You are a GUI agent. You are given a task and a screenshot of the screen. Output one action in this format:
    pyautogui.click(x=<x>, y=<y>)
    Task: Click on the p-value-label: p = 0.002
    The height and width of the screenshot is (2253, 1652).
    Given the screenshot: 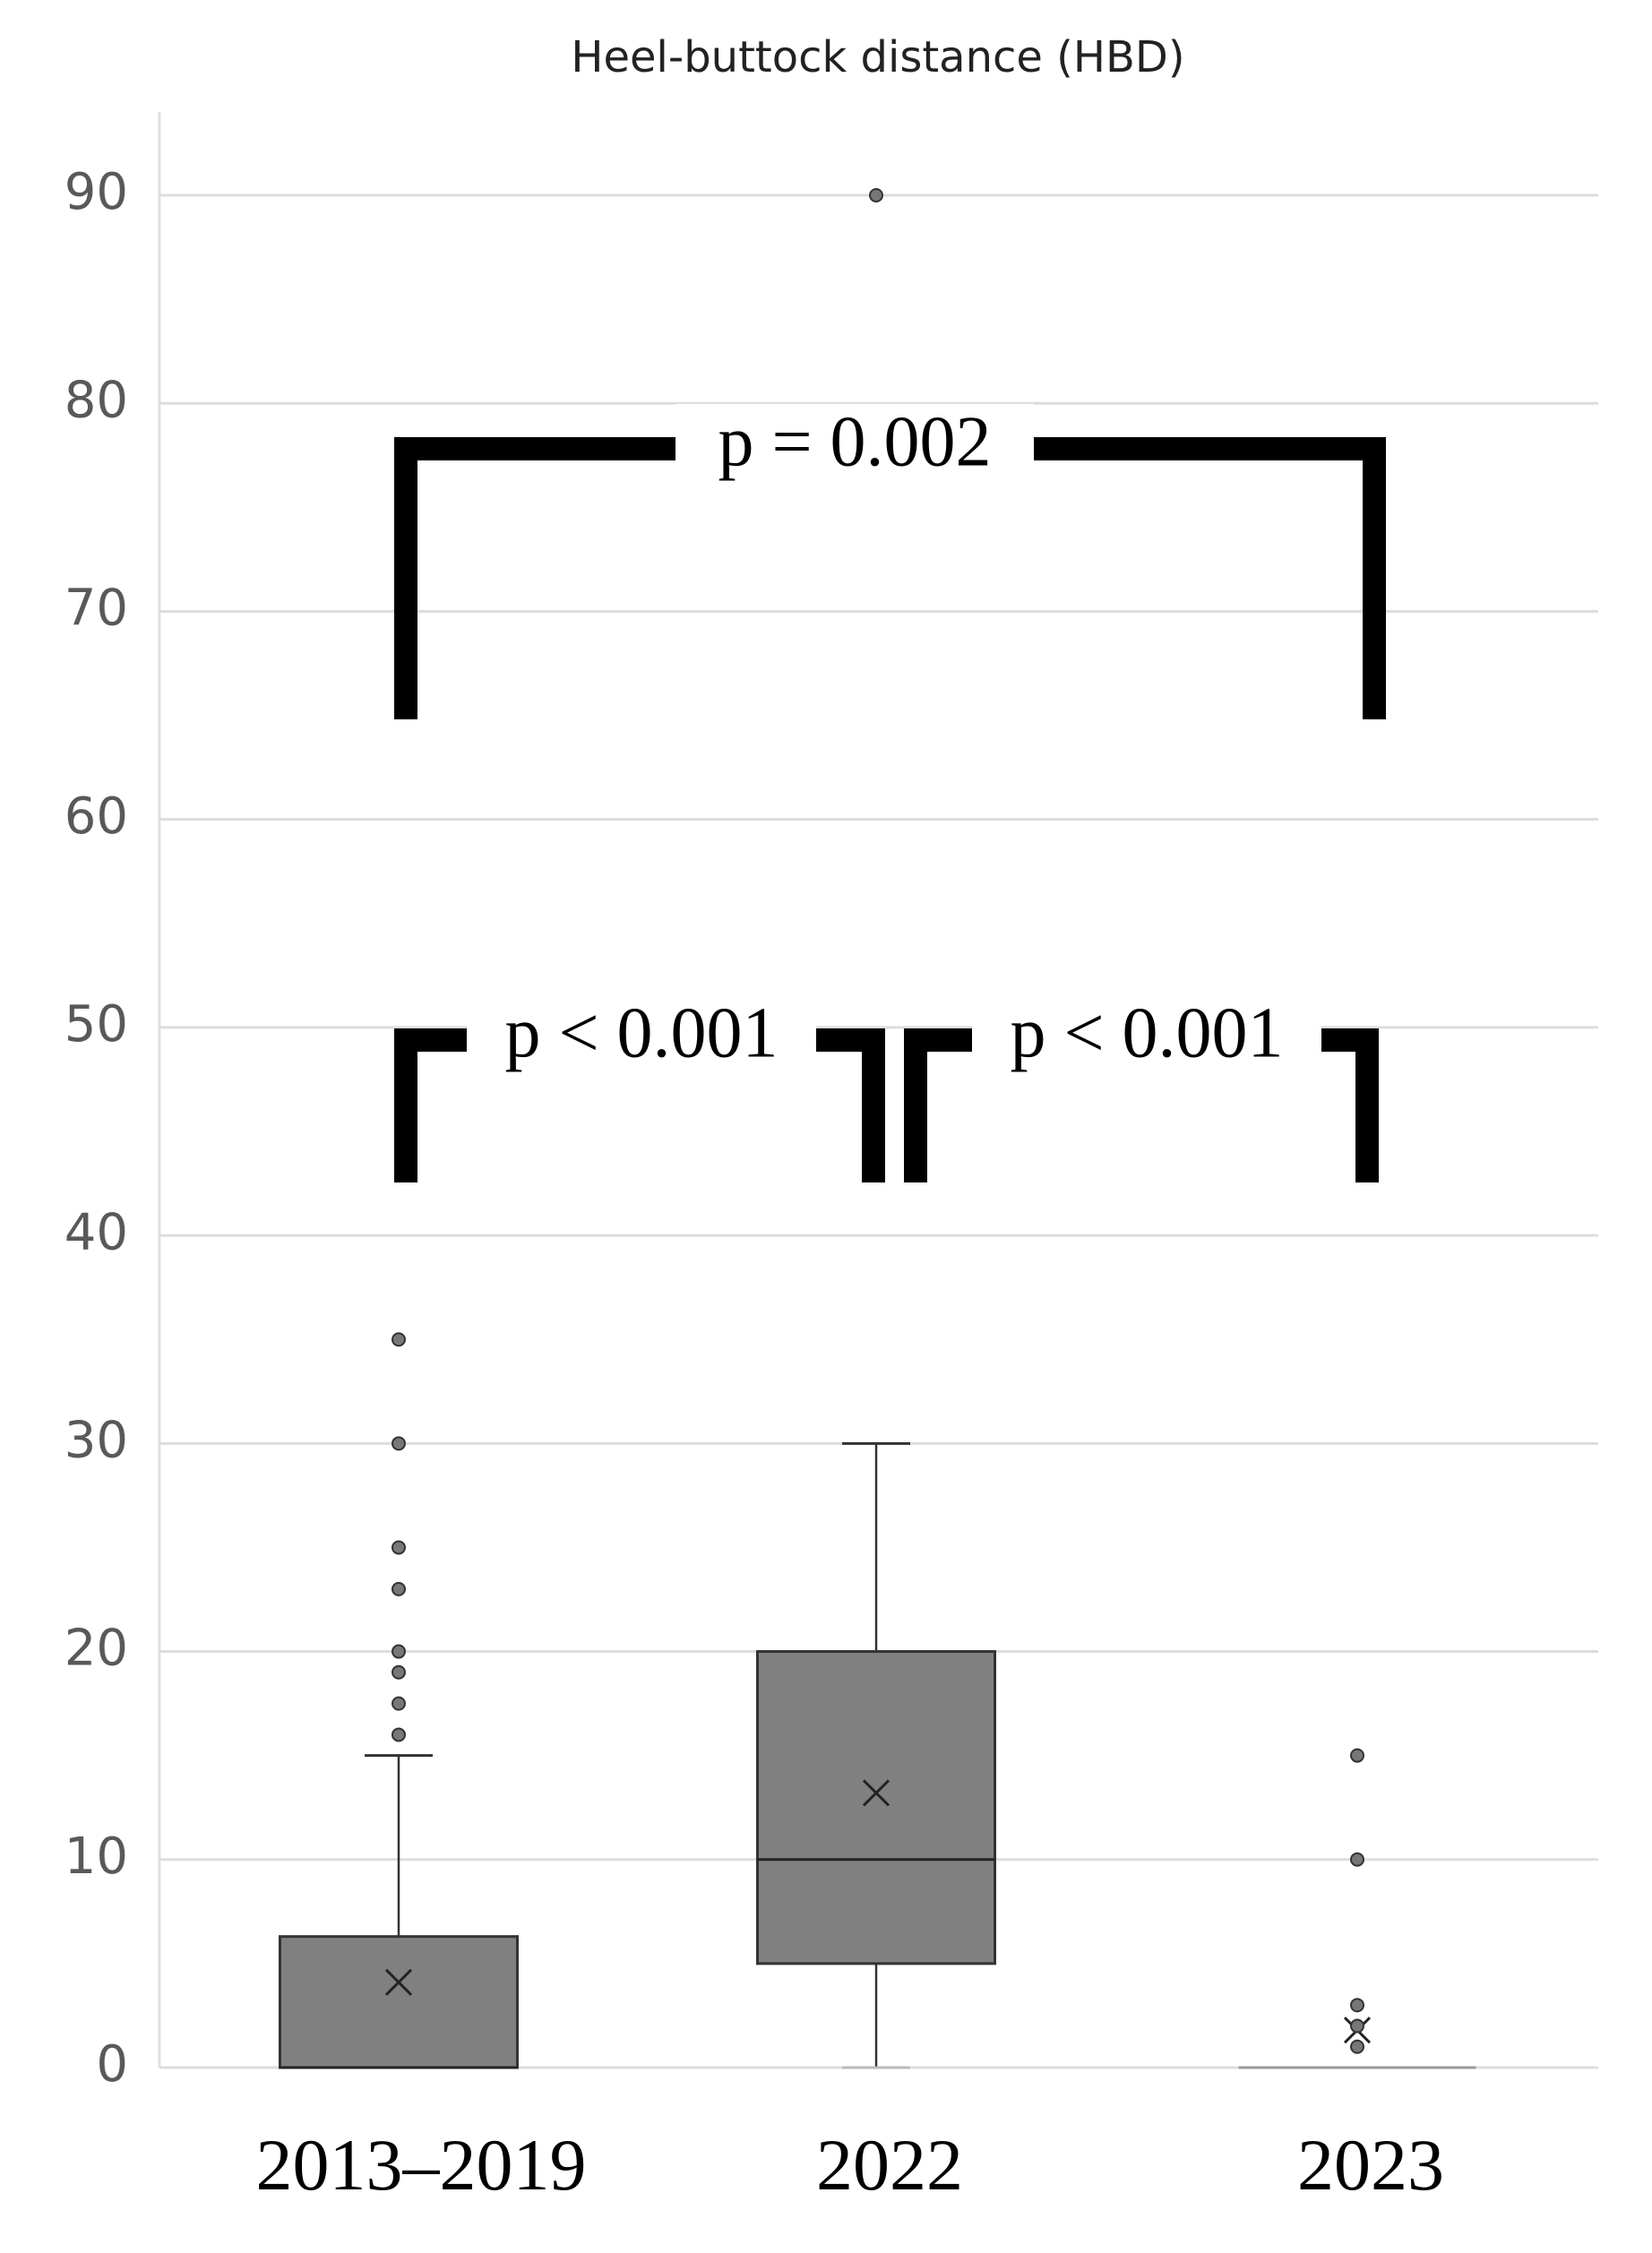 What is the action you would take?
    pyautogui.click(x=854, y=441)
    